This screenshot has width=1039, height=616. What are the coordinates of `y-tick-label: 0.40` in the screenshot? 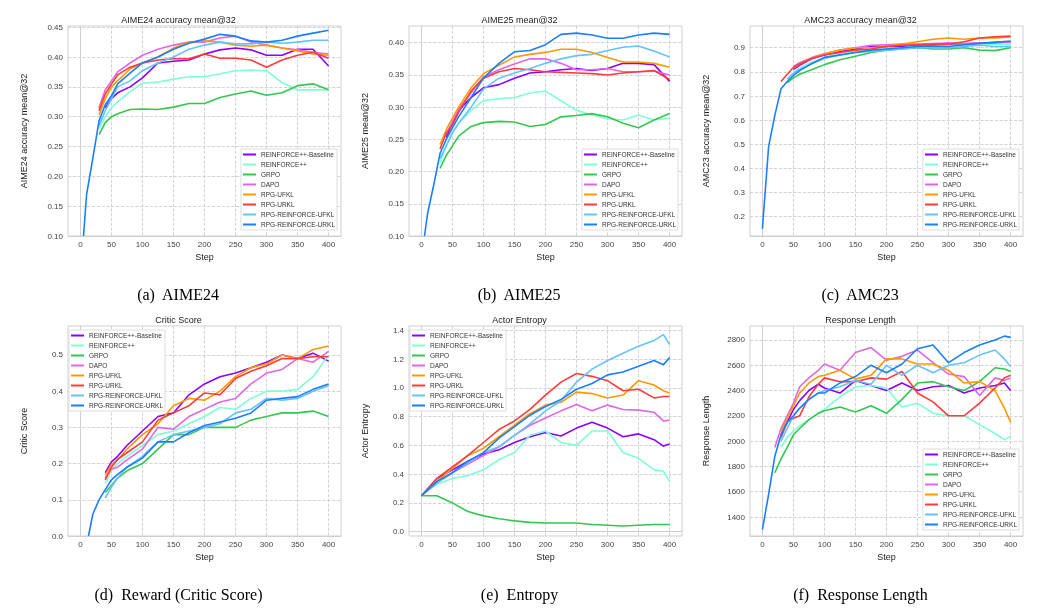 It's located at (55, 57).